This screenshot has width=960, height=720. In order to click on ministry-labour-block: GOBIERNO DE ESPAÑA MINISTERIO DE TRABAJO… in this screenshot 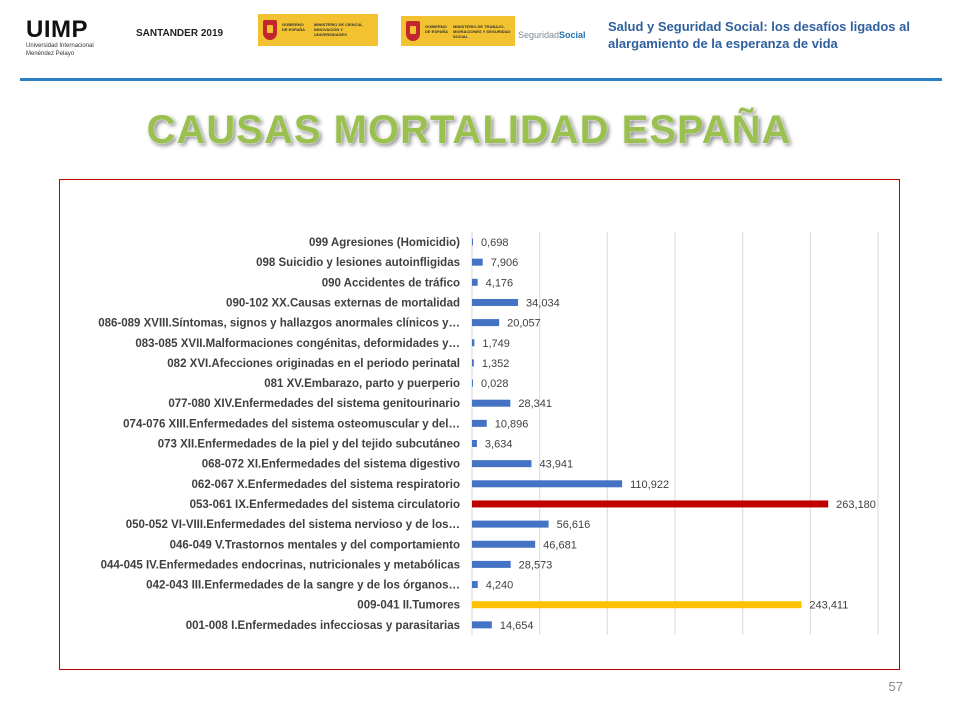, I will do `click(458, 31)`.